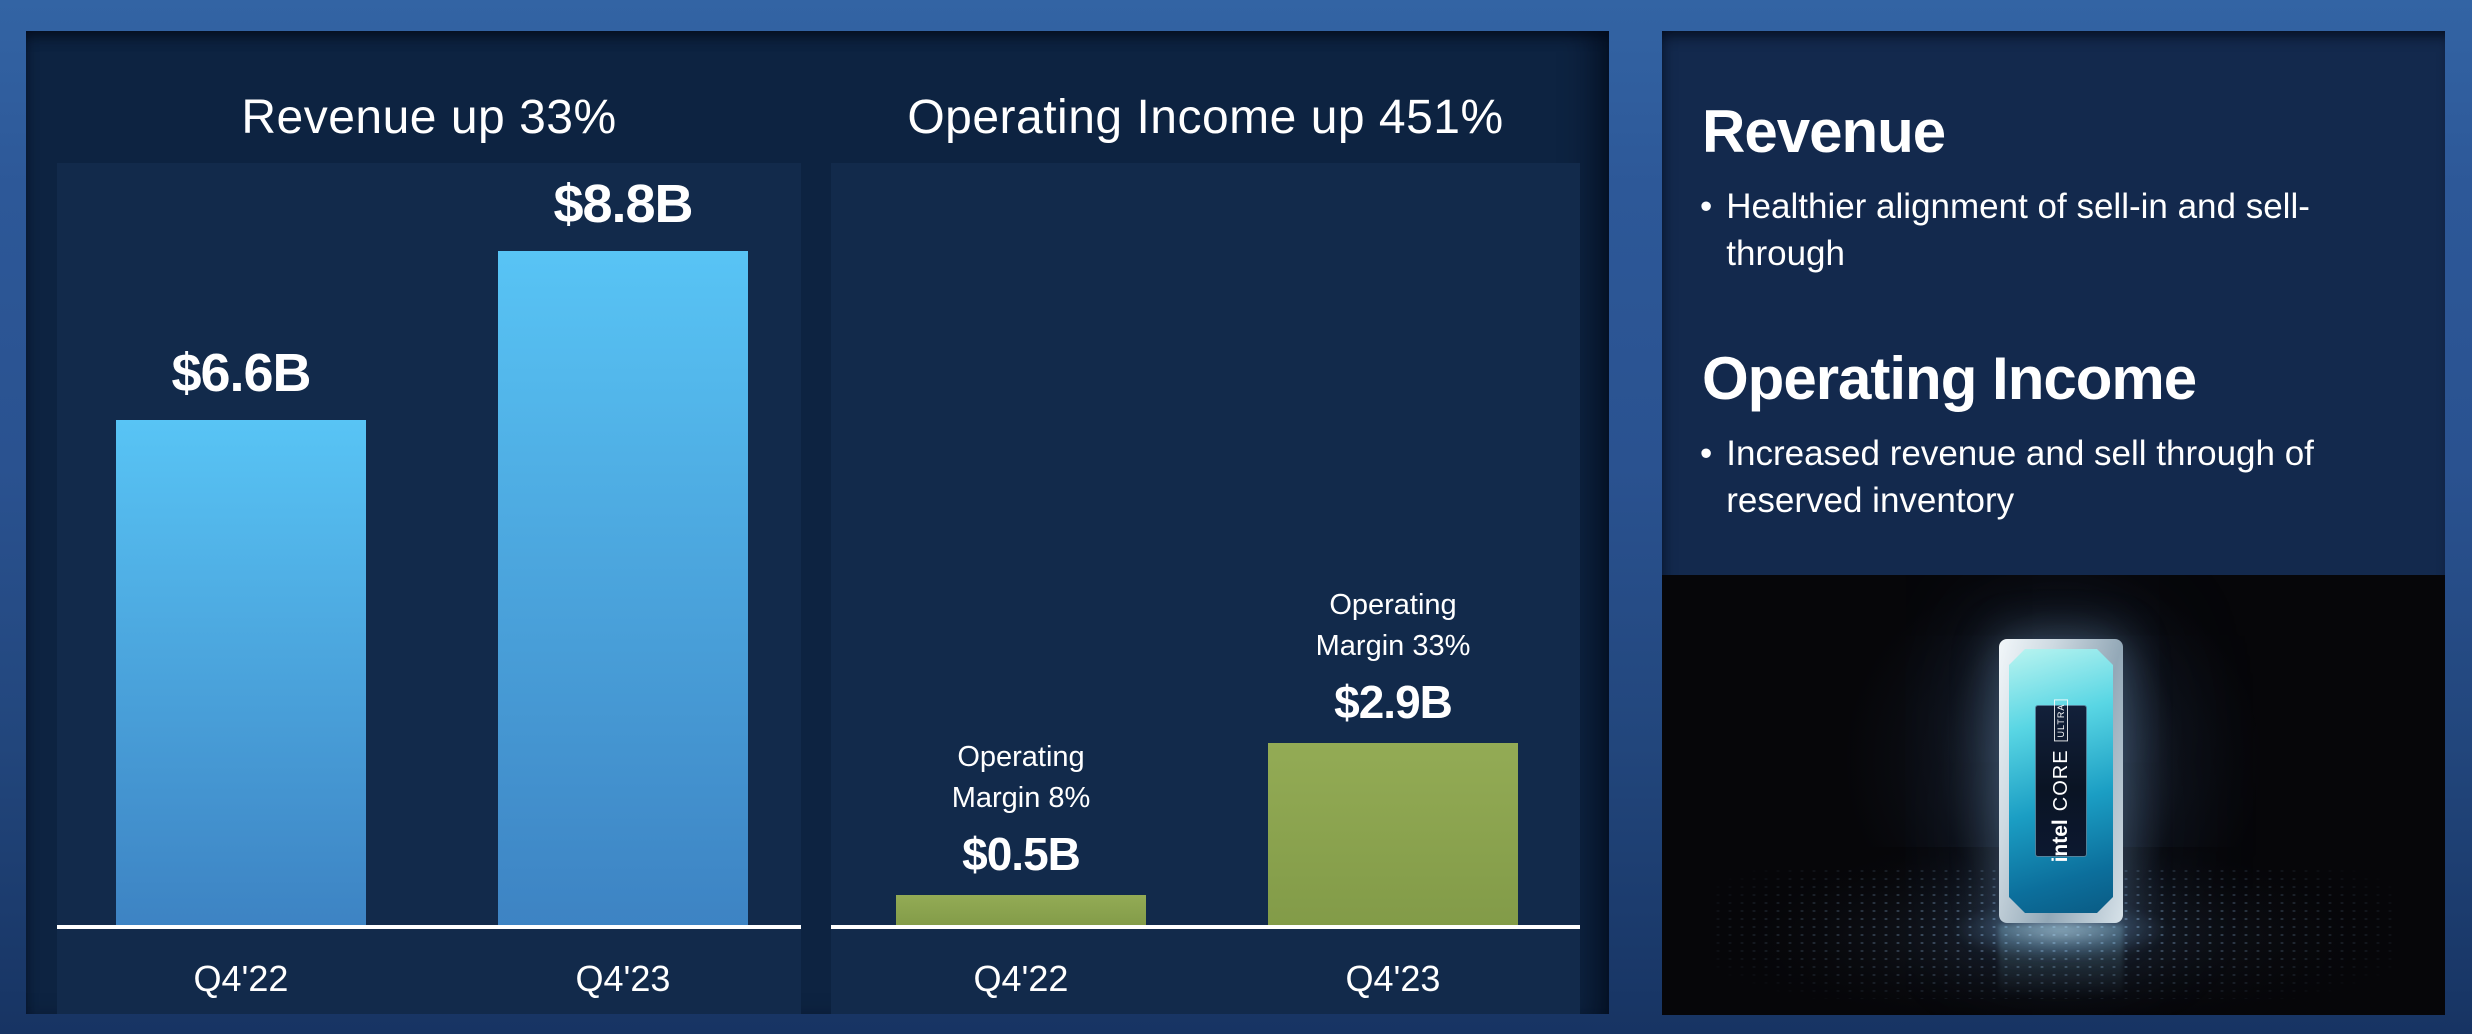 The width and height of the screenshot is (2472, 1034). I want to click on revenue-bar-Q4'22, so click(241, 673).